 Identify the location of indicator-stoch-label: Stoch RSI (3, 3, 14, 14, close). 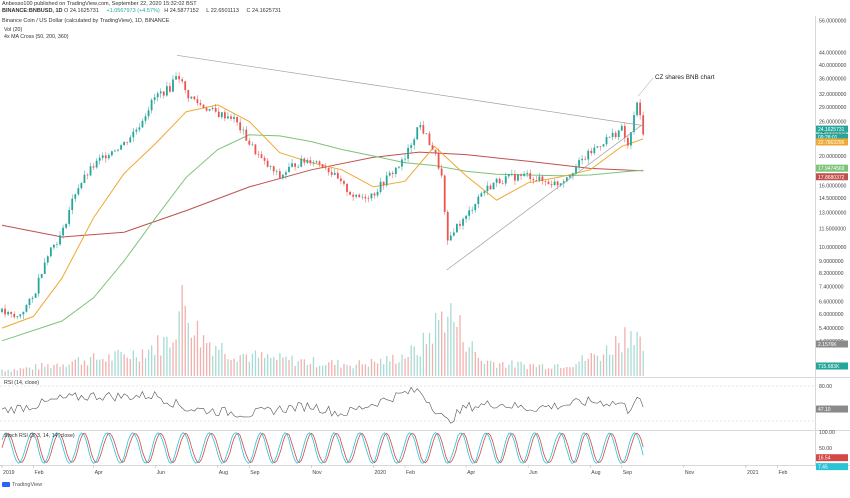
(39, 436).